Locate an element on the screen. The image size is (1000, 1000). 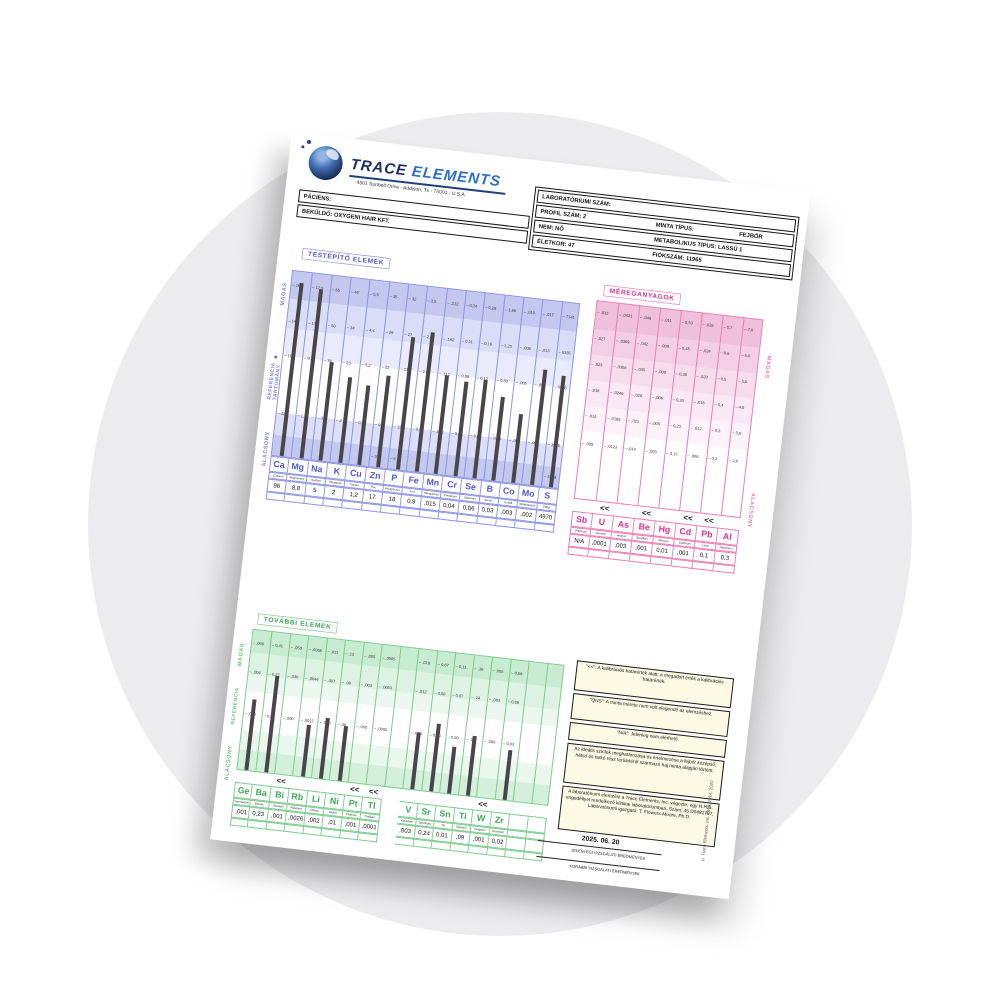
additional-tick: ,0068 is located at coordinates (315, 651).